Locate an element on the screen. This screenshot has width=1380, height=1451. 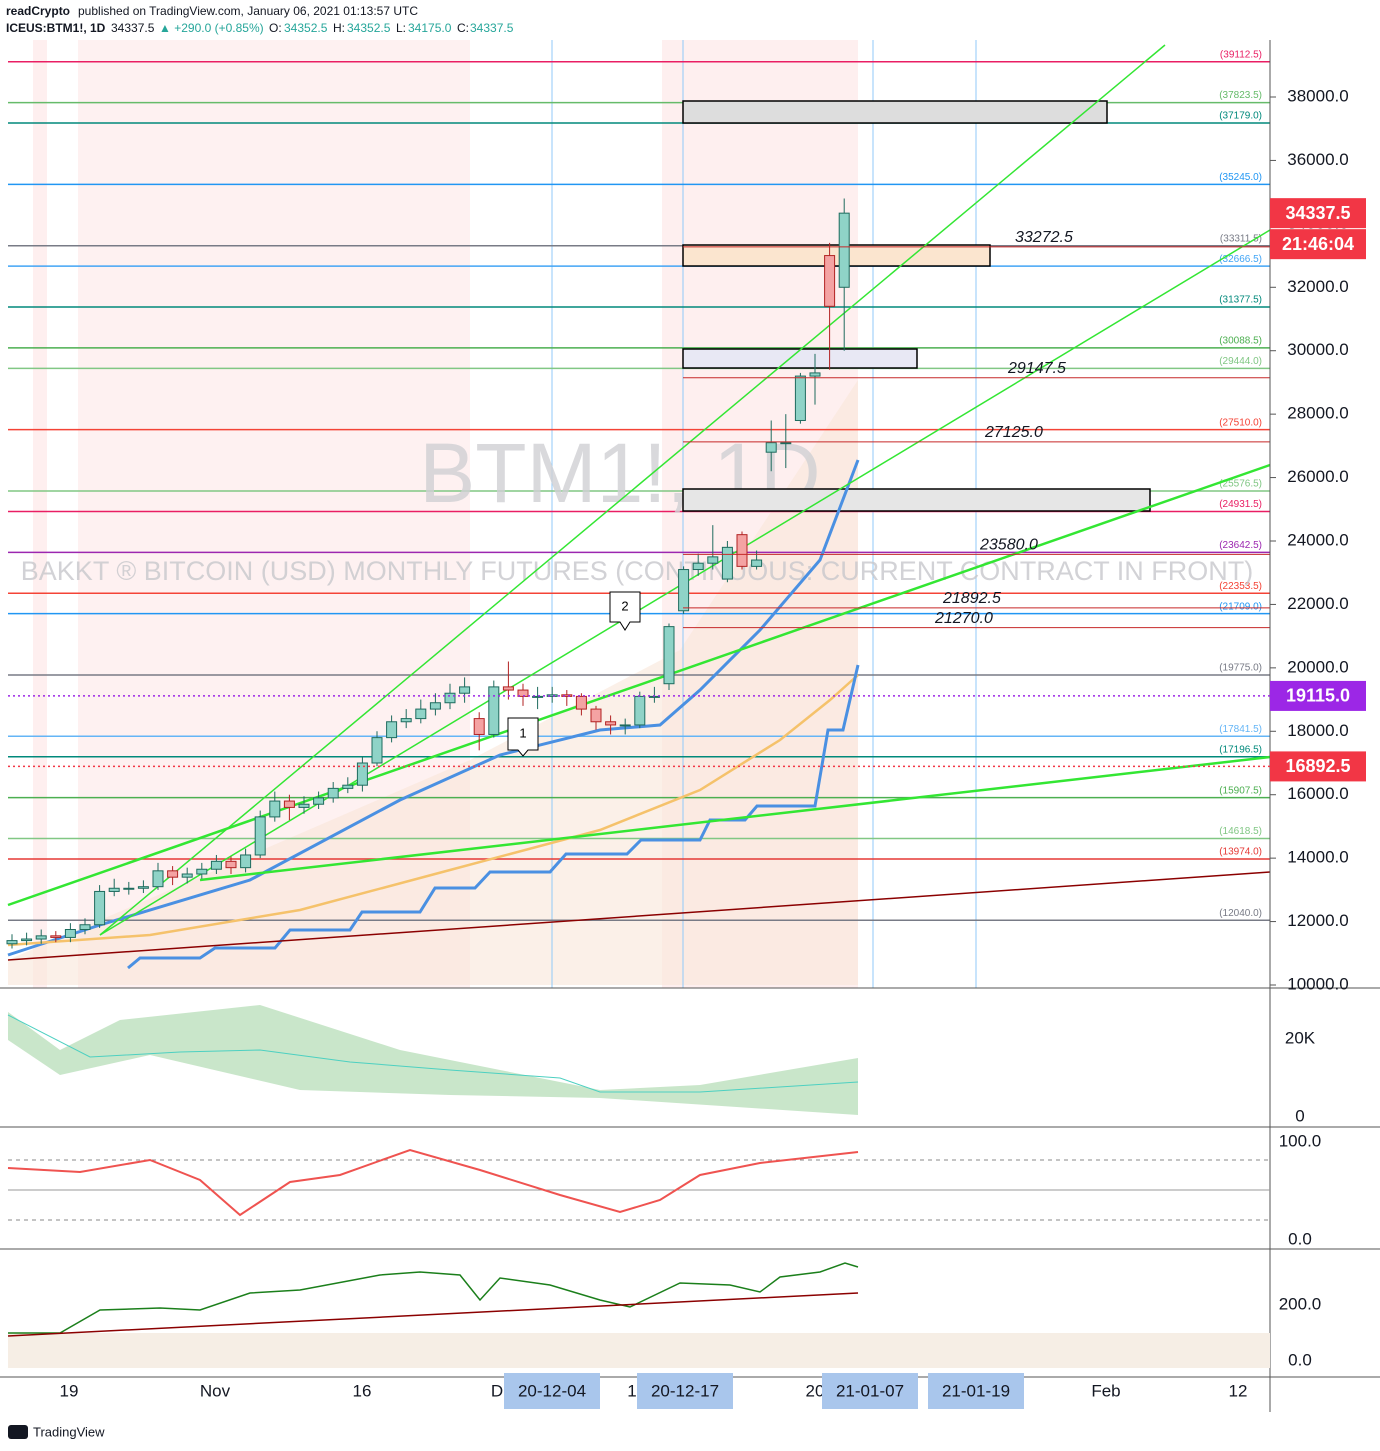
countdown: 21:46:04 is located at coordinates (1318, 244).